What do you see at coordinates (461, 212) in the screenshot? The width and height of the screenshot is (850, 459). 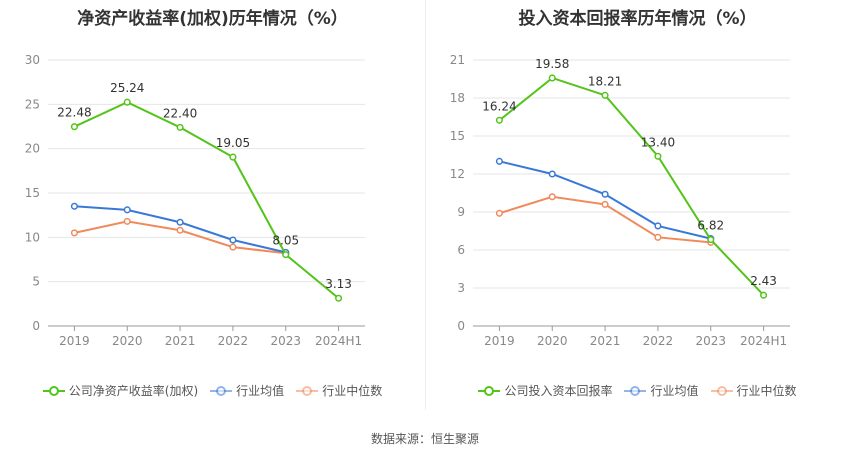 I see `y-tick-label: 9` at bounding box center [461, 212].